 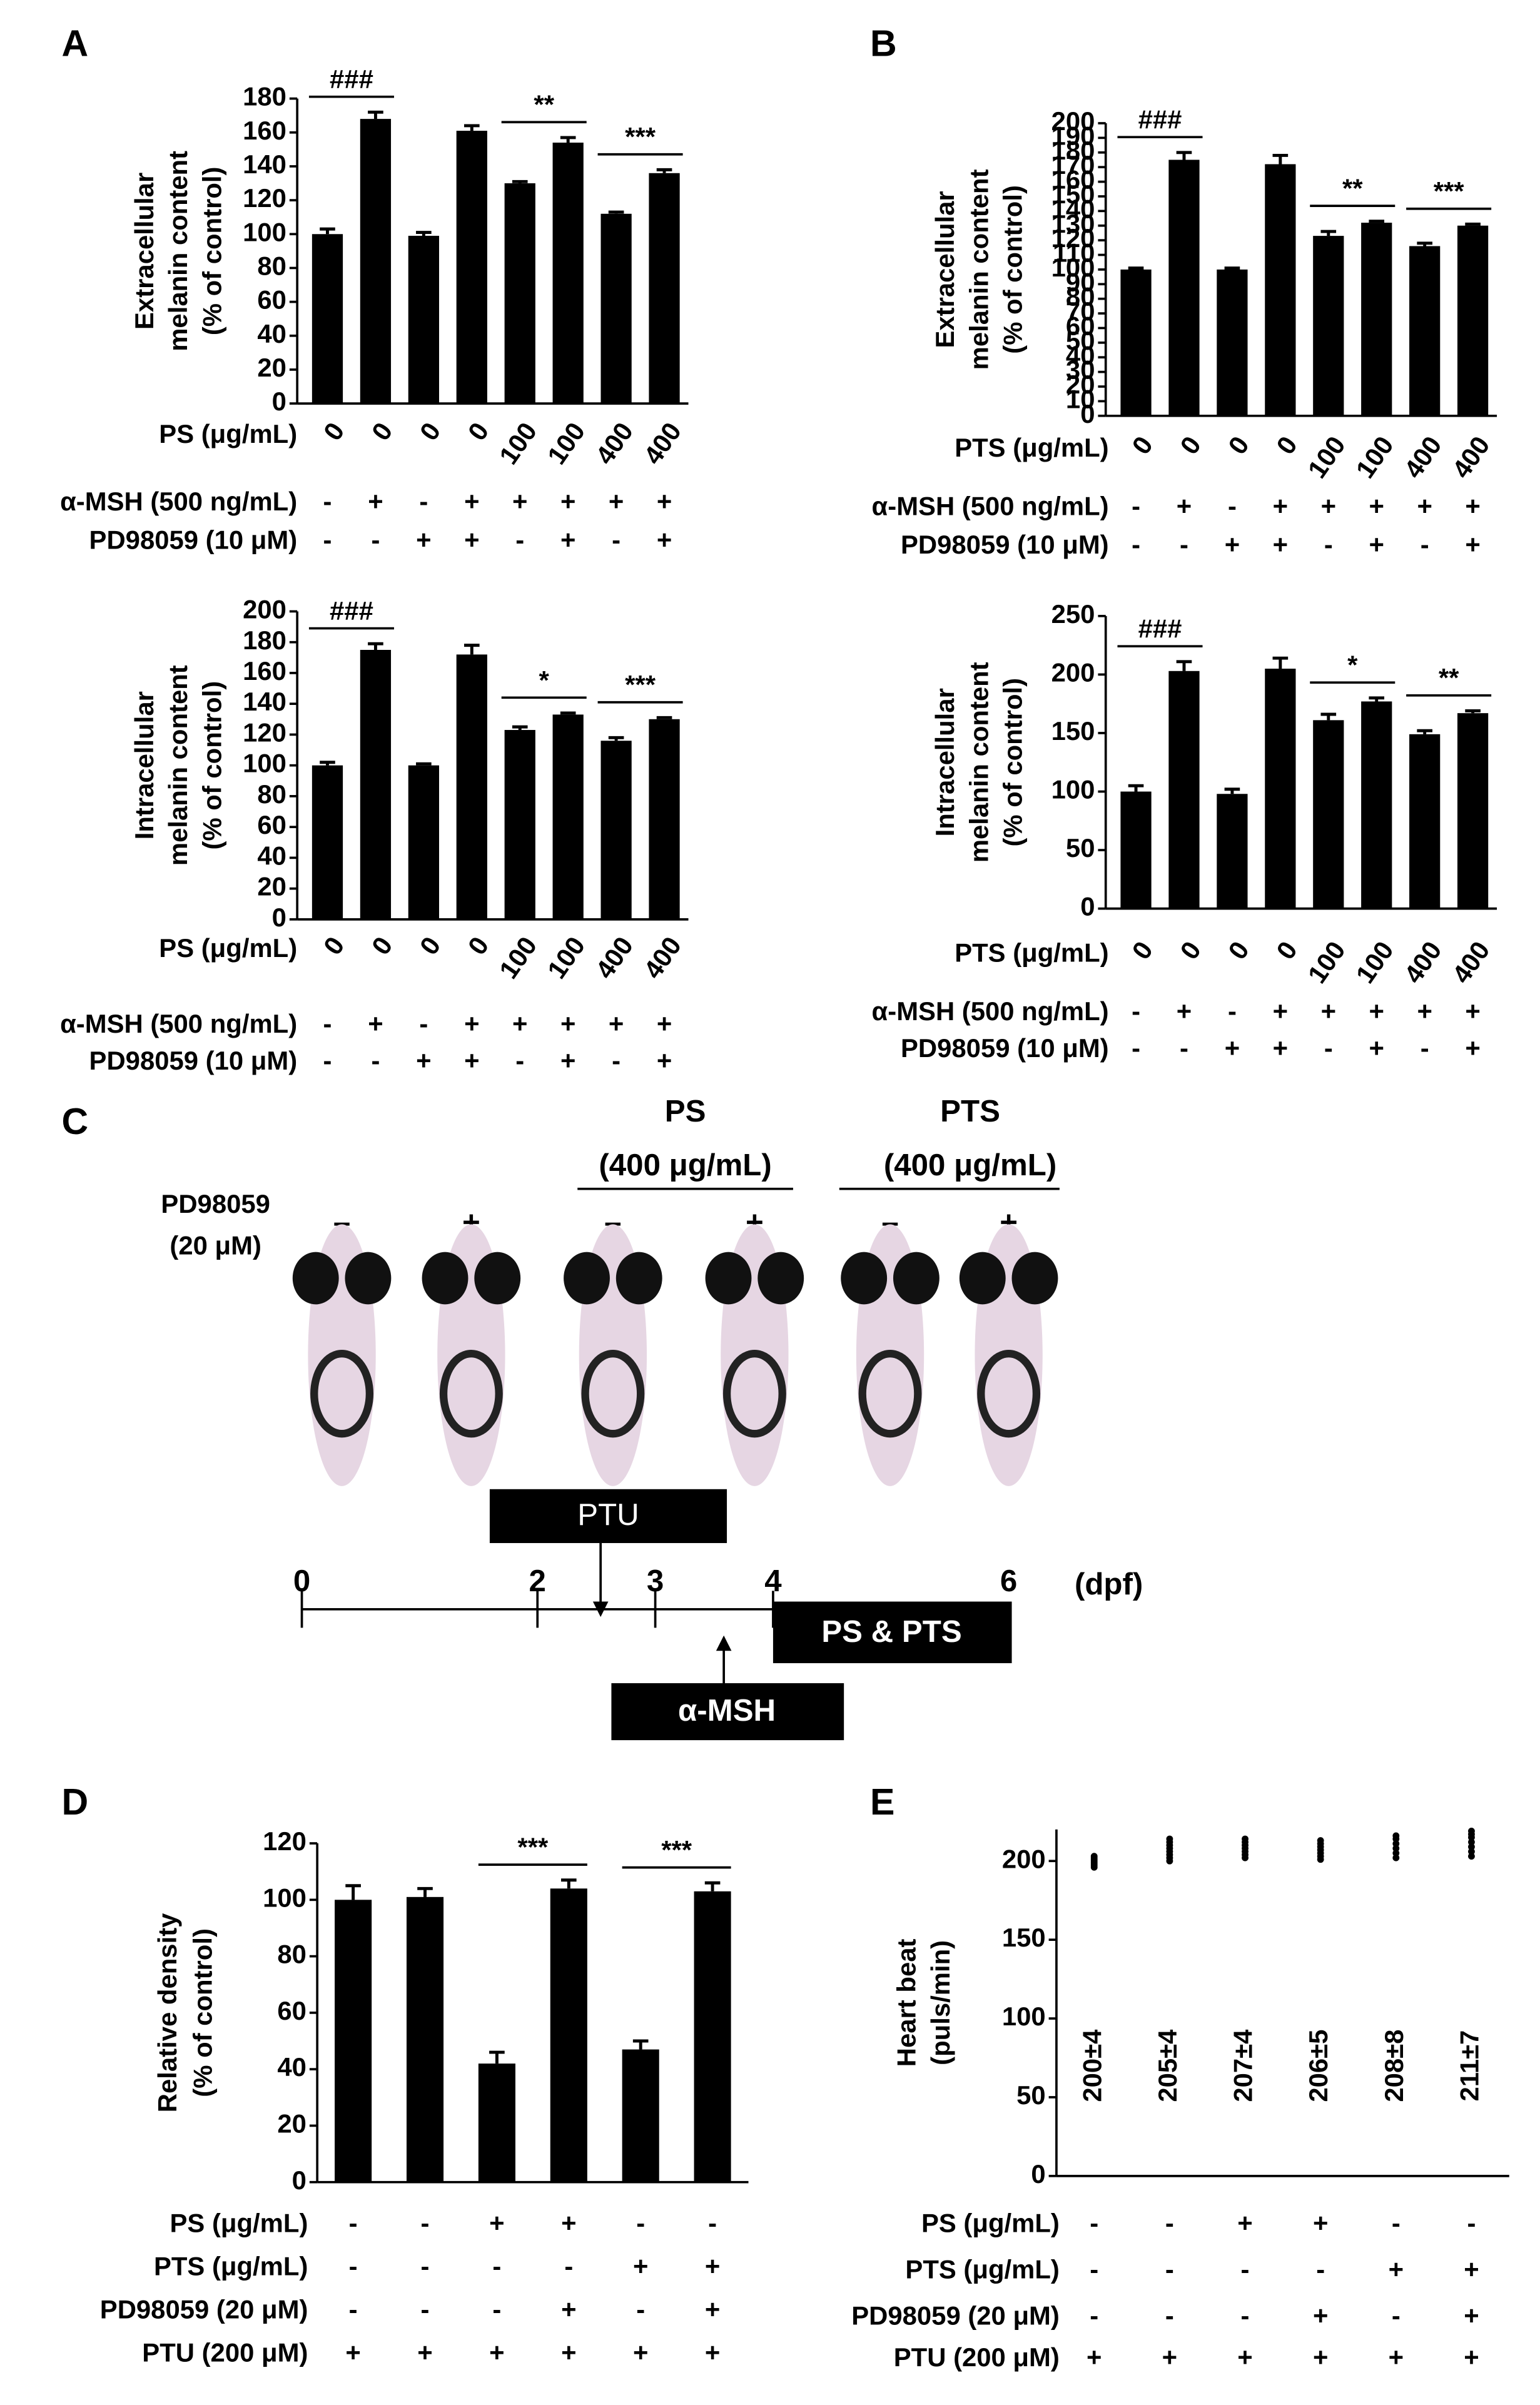 I want to click on arrow-head, so click(x=724, y=1643).